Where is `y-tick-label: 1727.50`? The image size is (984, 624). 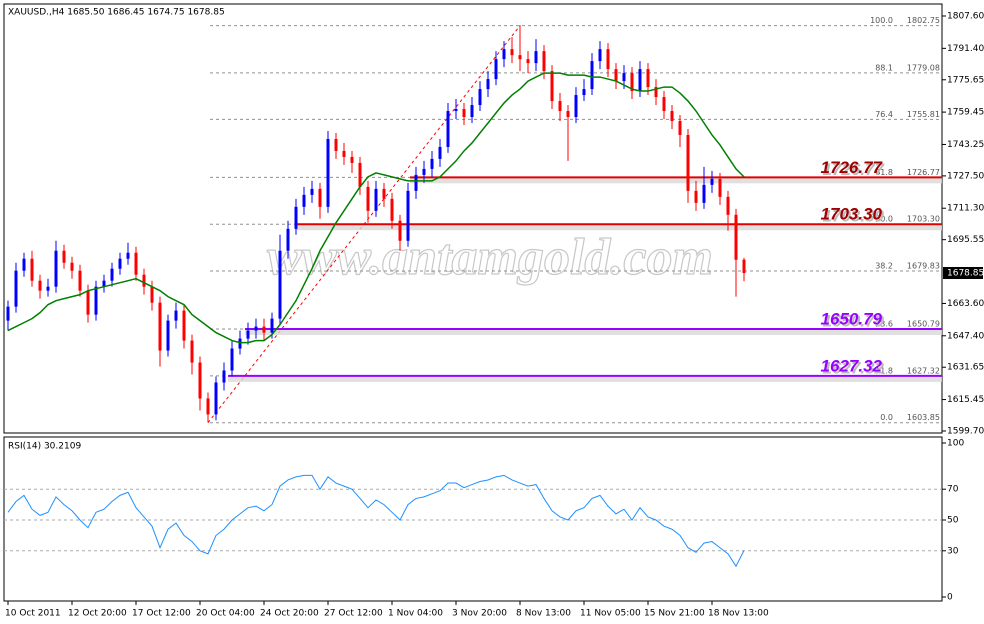 y-tick-label: 1727.50 is located at coordinates (965, 176).